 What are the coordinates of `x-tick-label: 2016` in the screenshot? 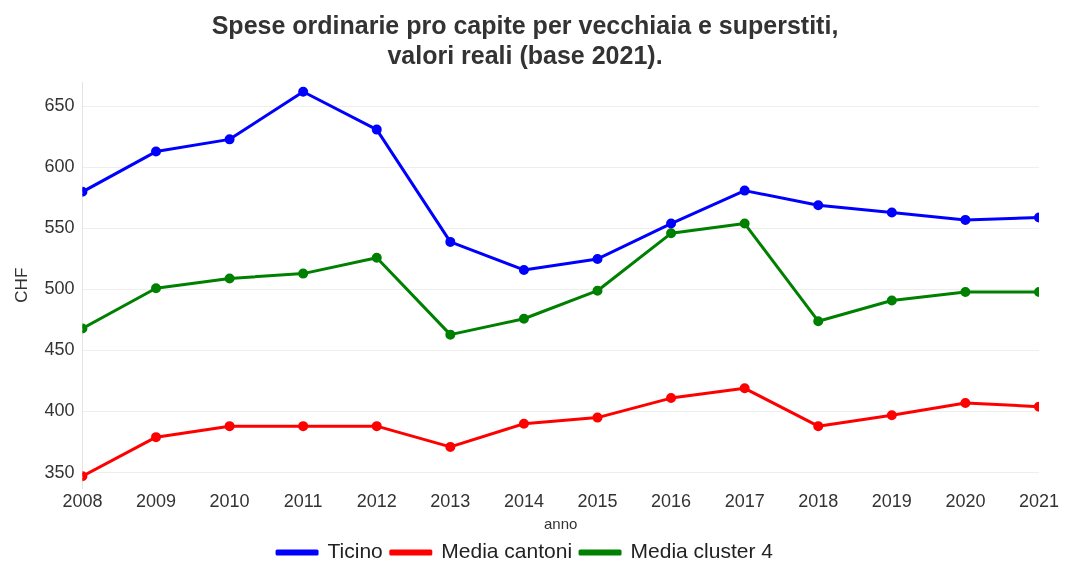 It's located at (671, 501).